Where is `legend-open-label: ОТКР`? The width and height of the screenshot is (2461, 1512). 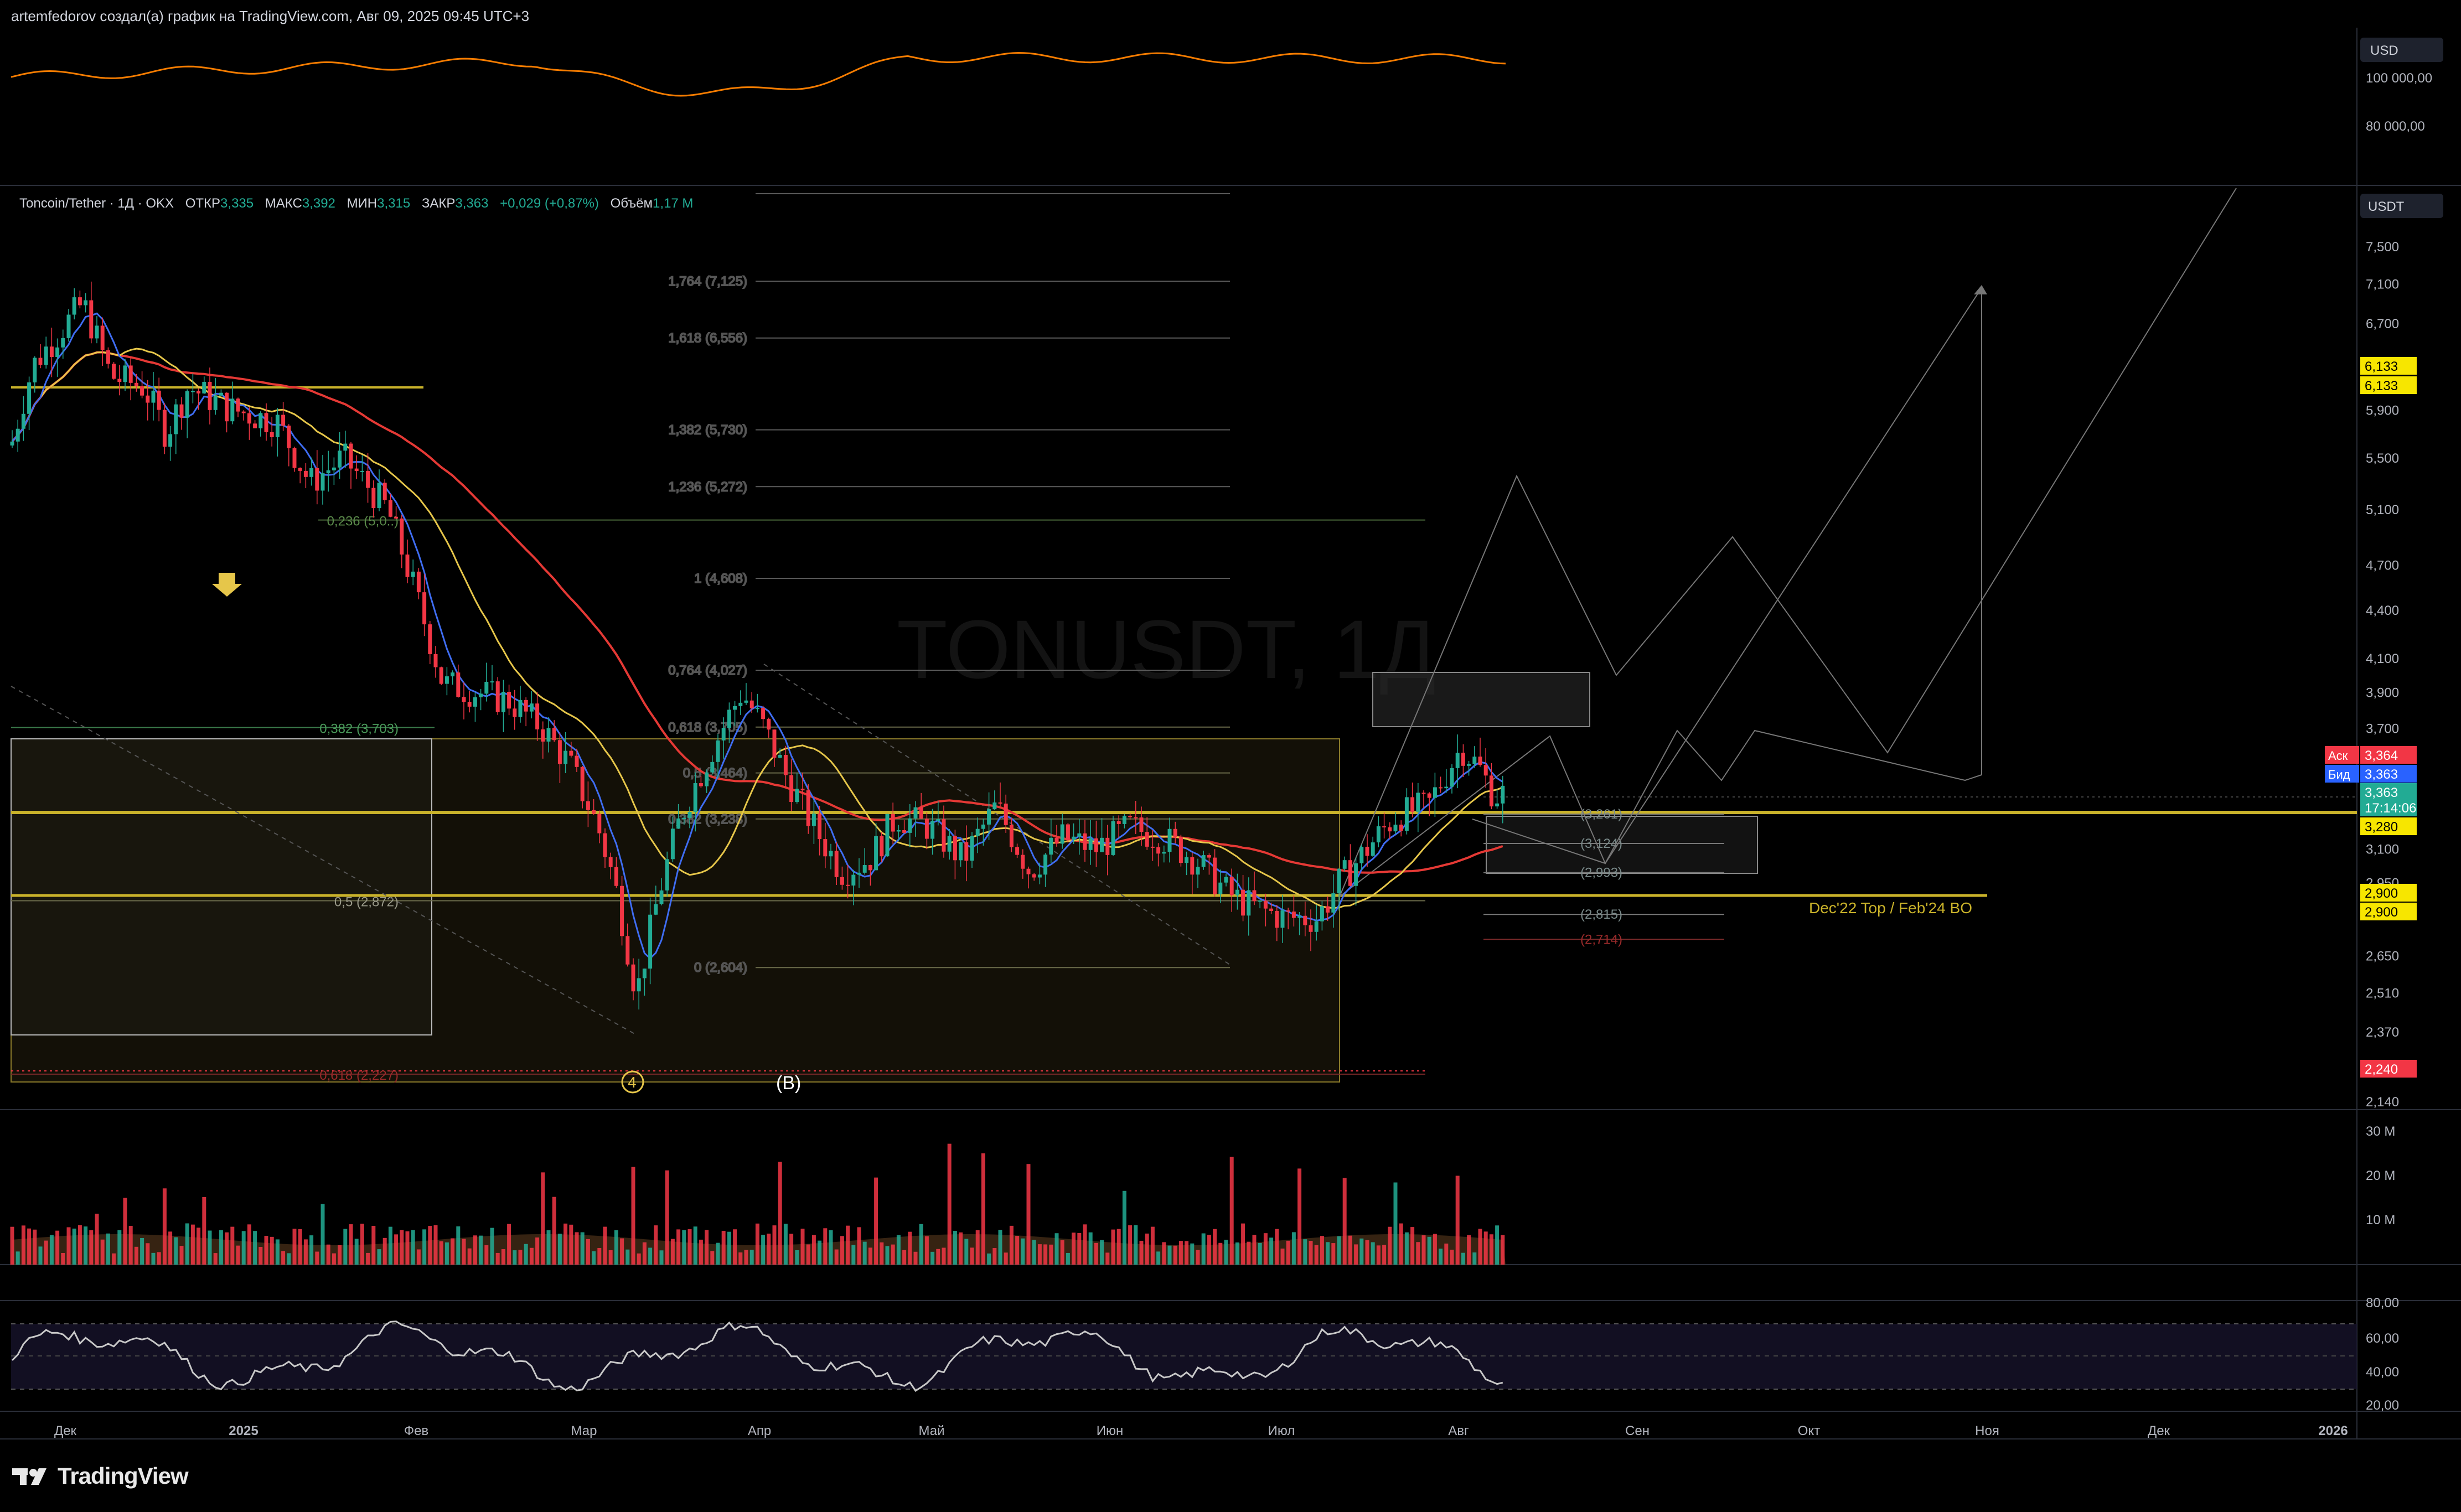
legend-open-label: ОТКР is located at coordinates (202, 203).